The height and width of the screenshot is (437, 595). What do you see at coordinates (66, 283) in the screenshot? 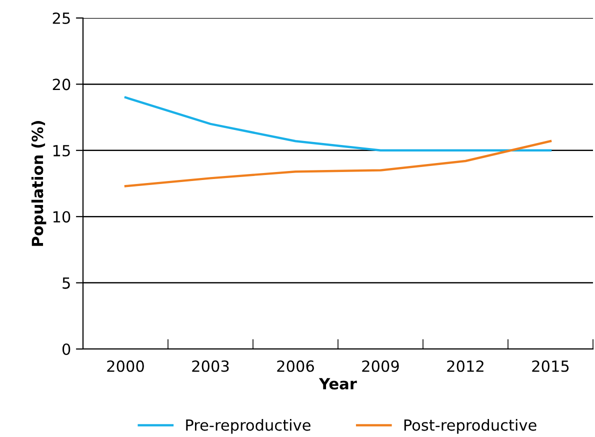
I see `y-tick-label: 5` at bounding box center [66, 283].